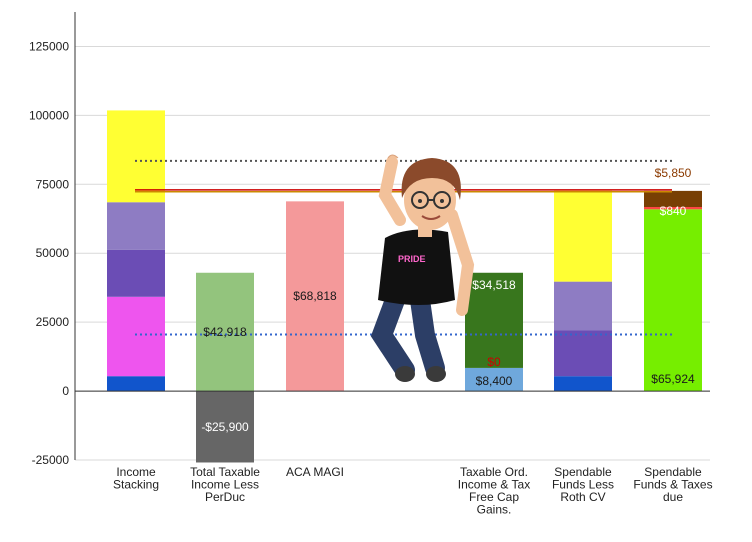 This screenshot has height=542, width=752. Describe the element at coordinates (225, 497) in the screenshot. I see `x-category-line: PerDuc` at that location.